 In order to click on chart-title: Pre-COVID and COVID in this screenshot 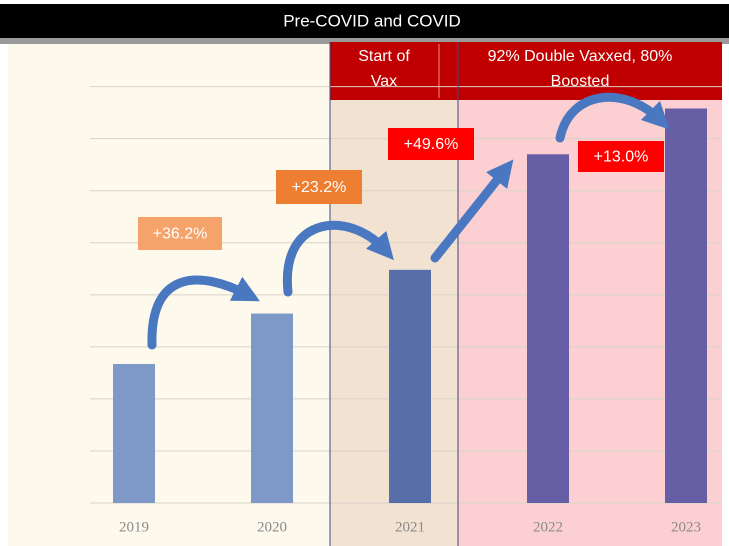, I will do `click(372, 20)`.